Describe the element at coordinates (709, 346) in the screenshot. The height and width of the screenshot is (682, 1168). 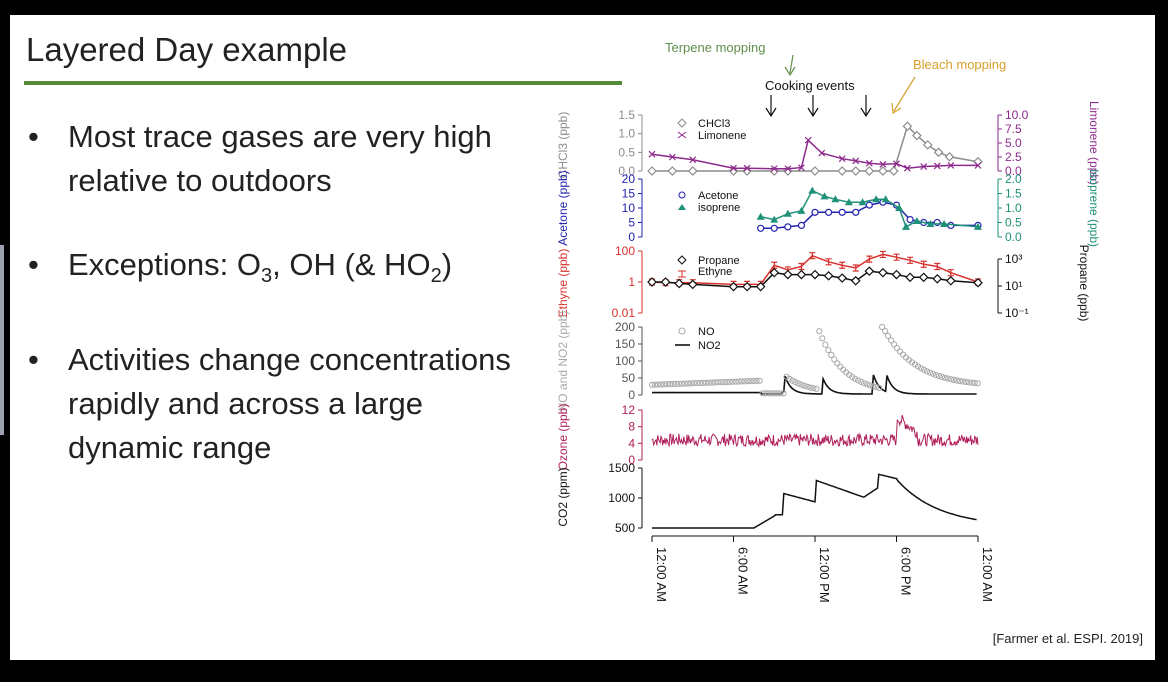
I see `legend-no2-label: NO2` at that location.